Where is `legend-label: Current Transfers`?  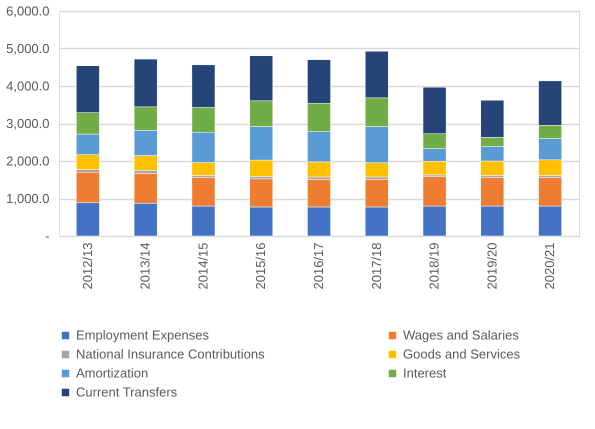
legend-label: Current Transfers is located at coordinates (127, 392).